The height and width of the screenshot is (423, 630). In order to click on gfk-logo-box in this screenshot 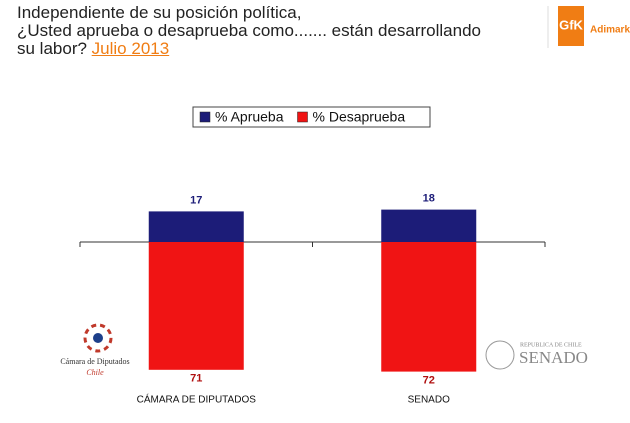, I will do `click(571, 26)`.